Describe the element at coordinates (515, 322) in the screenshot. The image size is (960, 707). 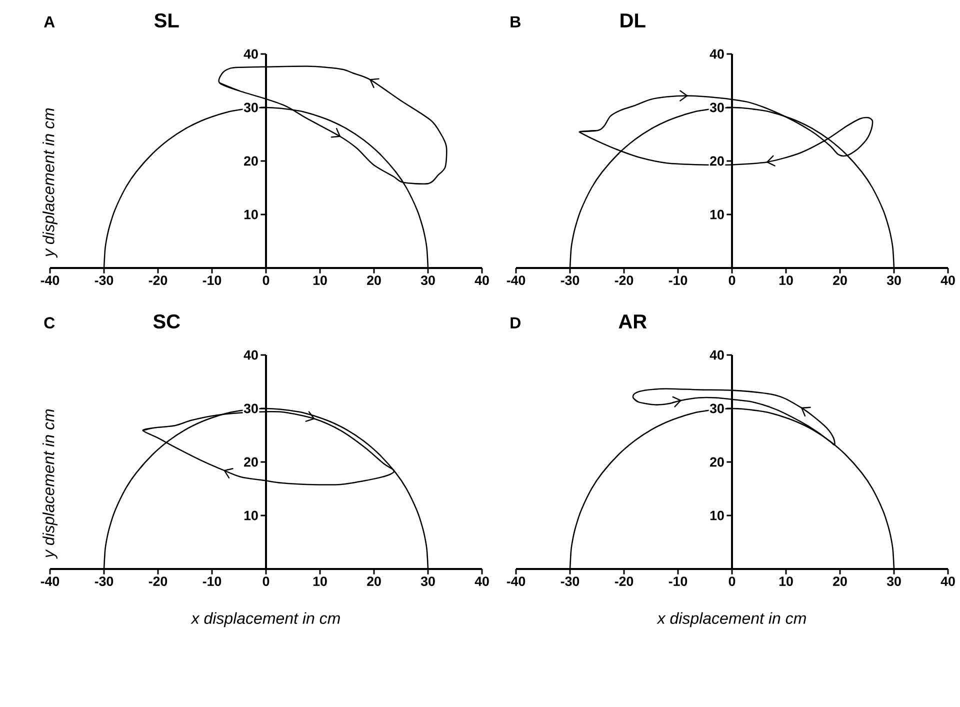
I see `text: D` at that location.